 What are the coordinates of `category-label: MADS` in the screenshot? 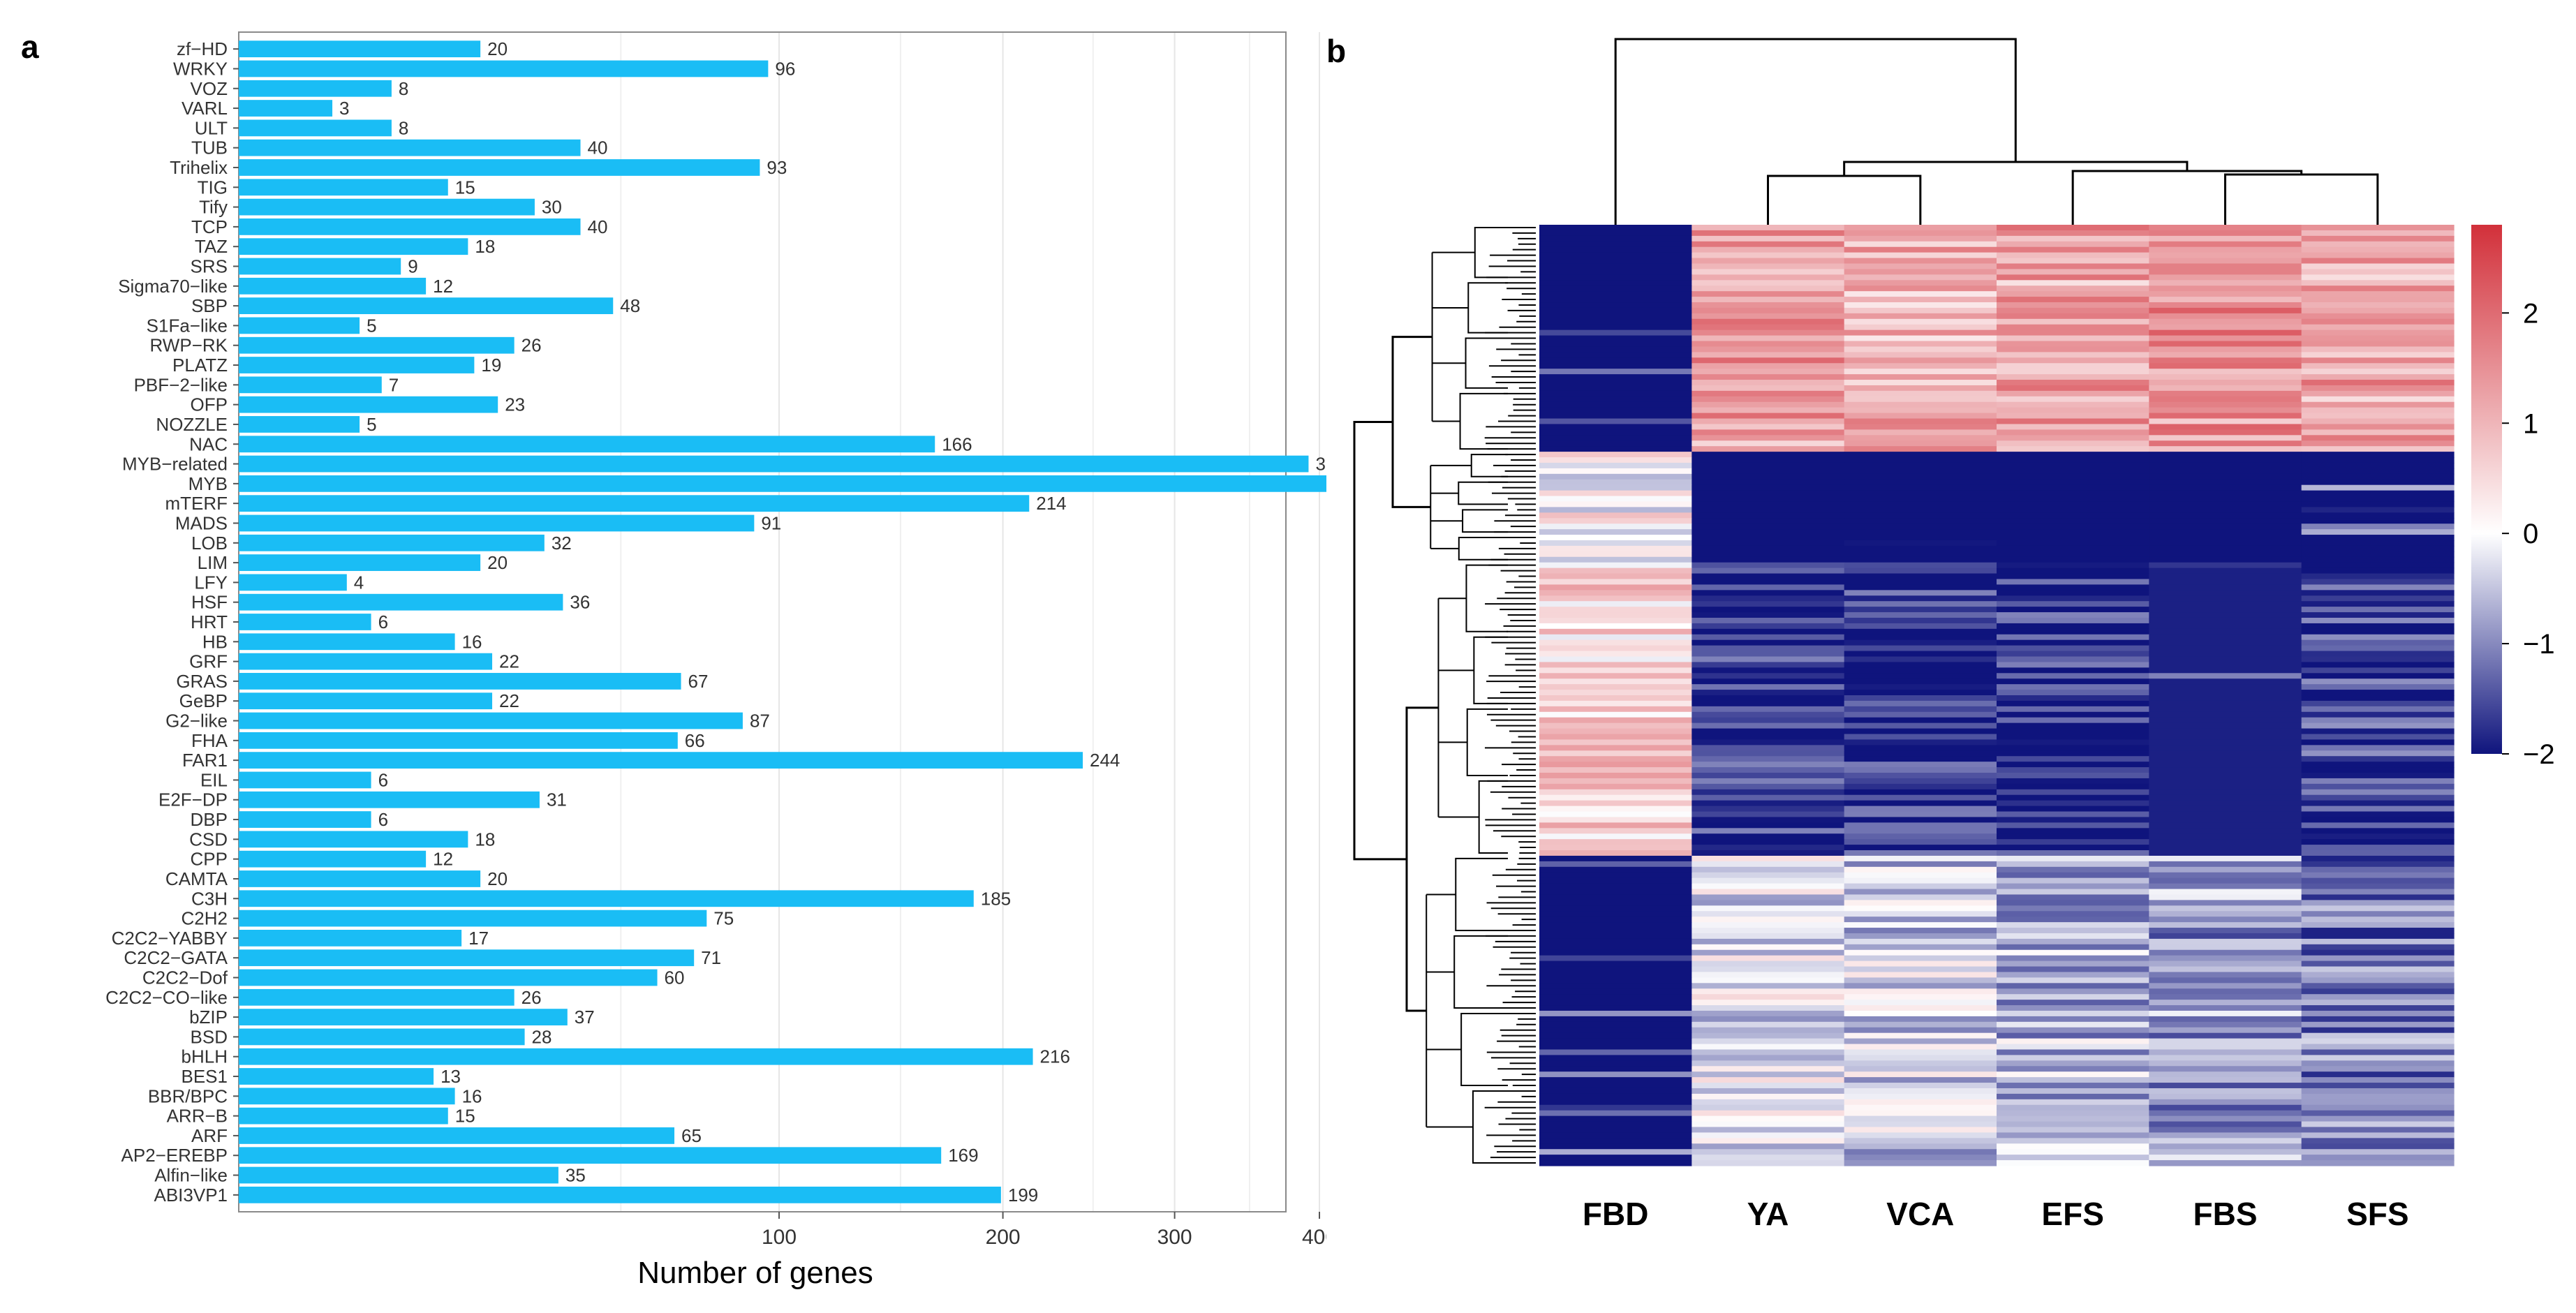 It's located at (201, 522).